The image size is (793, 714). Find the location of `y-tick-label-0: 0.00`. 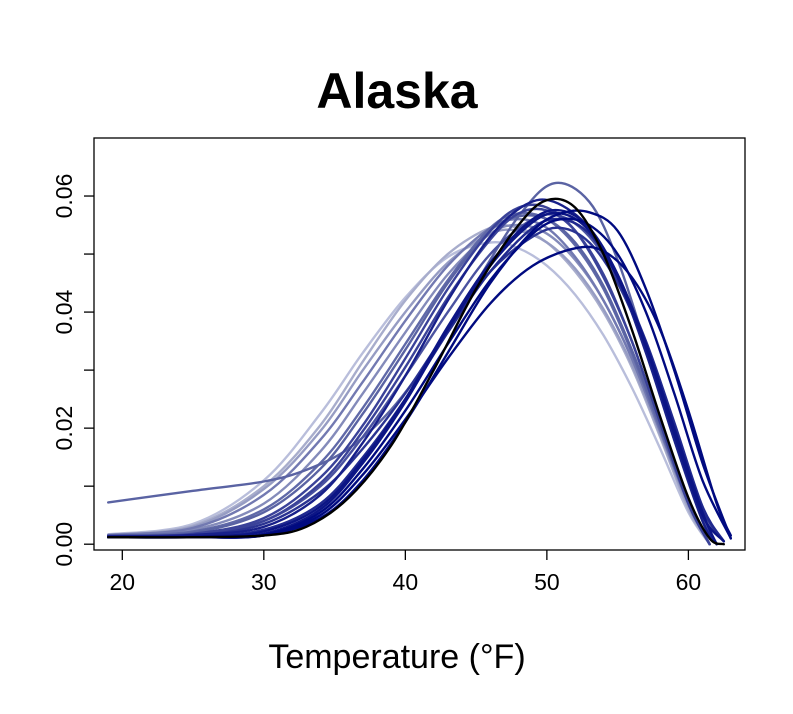

y-tick-label-0: 0.00 is located at coordinates (64, 544).